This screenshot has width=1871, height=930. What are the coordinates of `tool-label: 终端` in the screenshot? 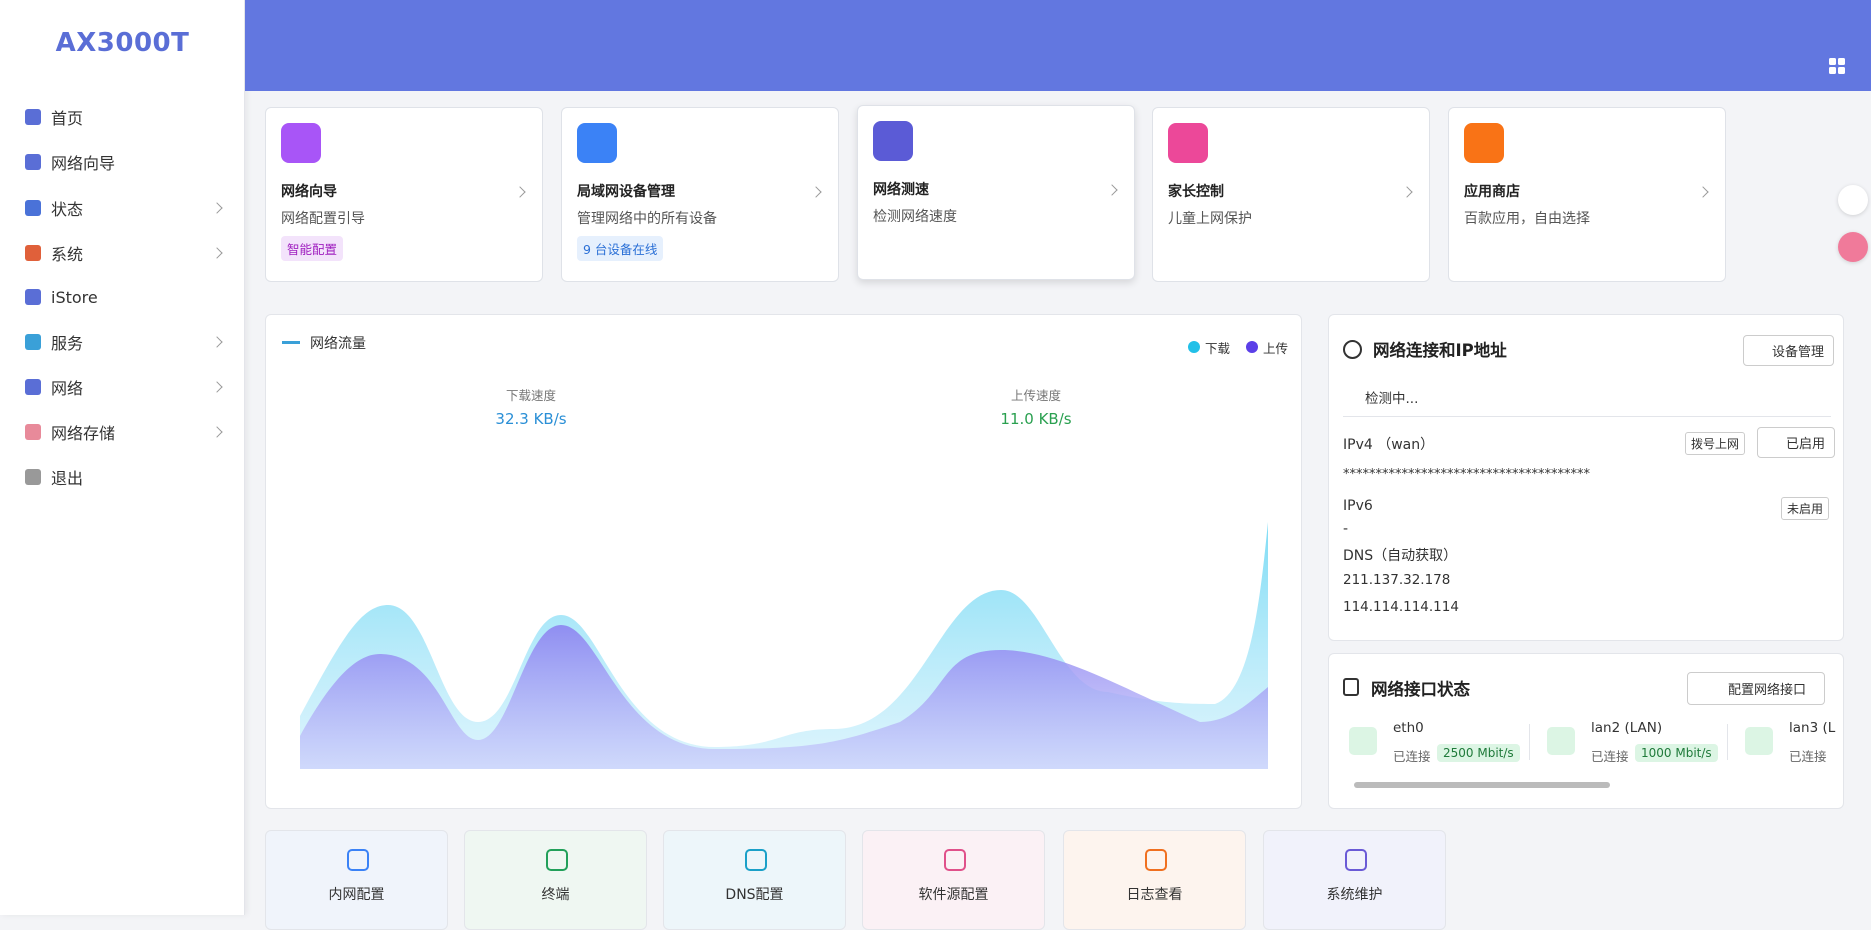 It's located at (555, 895).